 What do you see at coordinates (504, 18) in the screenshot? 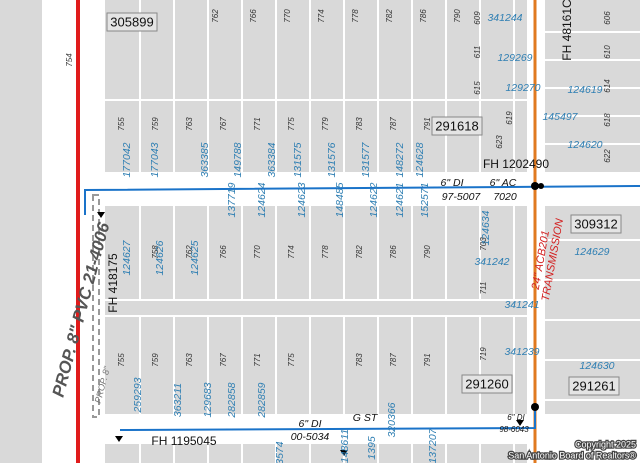
I see `account-number: 341244` at bounding box center [504, 18].